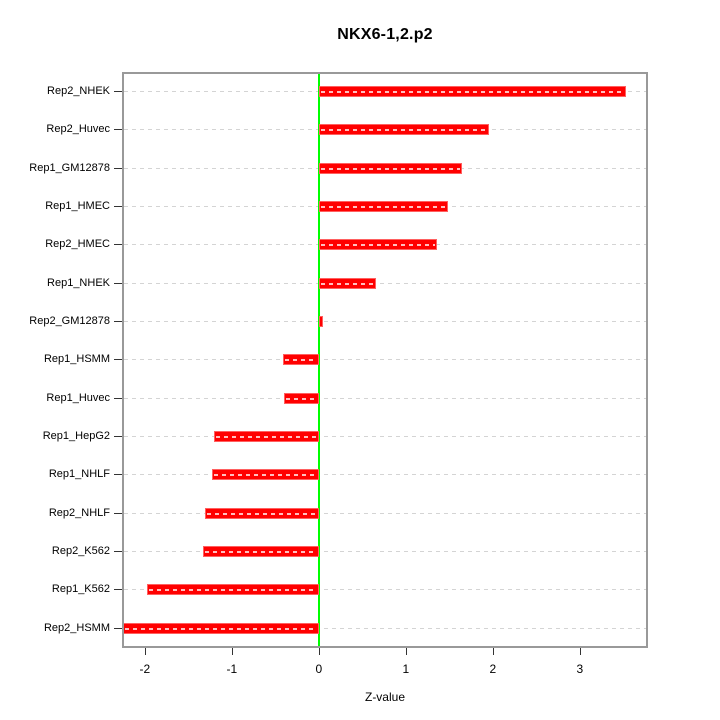 This screenshot has height=720, width=720. Describe the element at coordinates (76, 435) in the screenshot. I see `y-label: Rep1_HepG2` at that location.